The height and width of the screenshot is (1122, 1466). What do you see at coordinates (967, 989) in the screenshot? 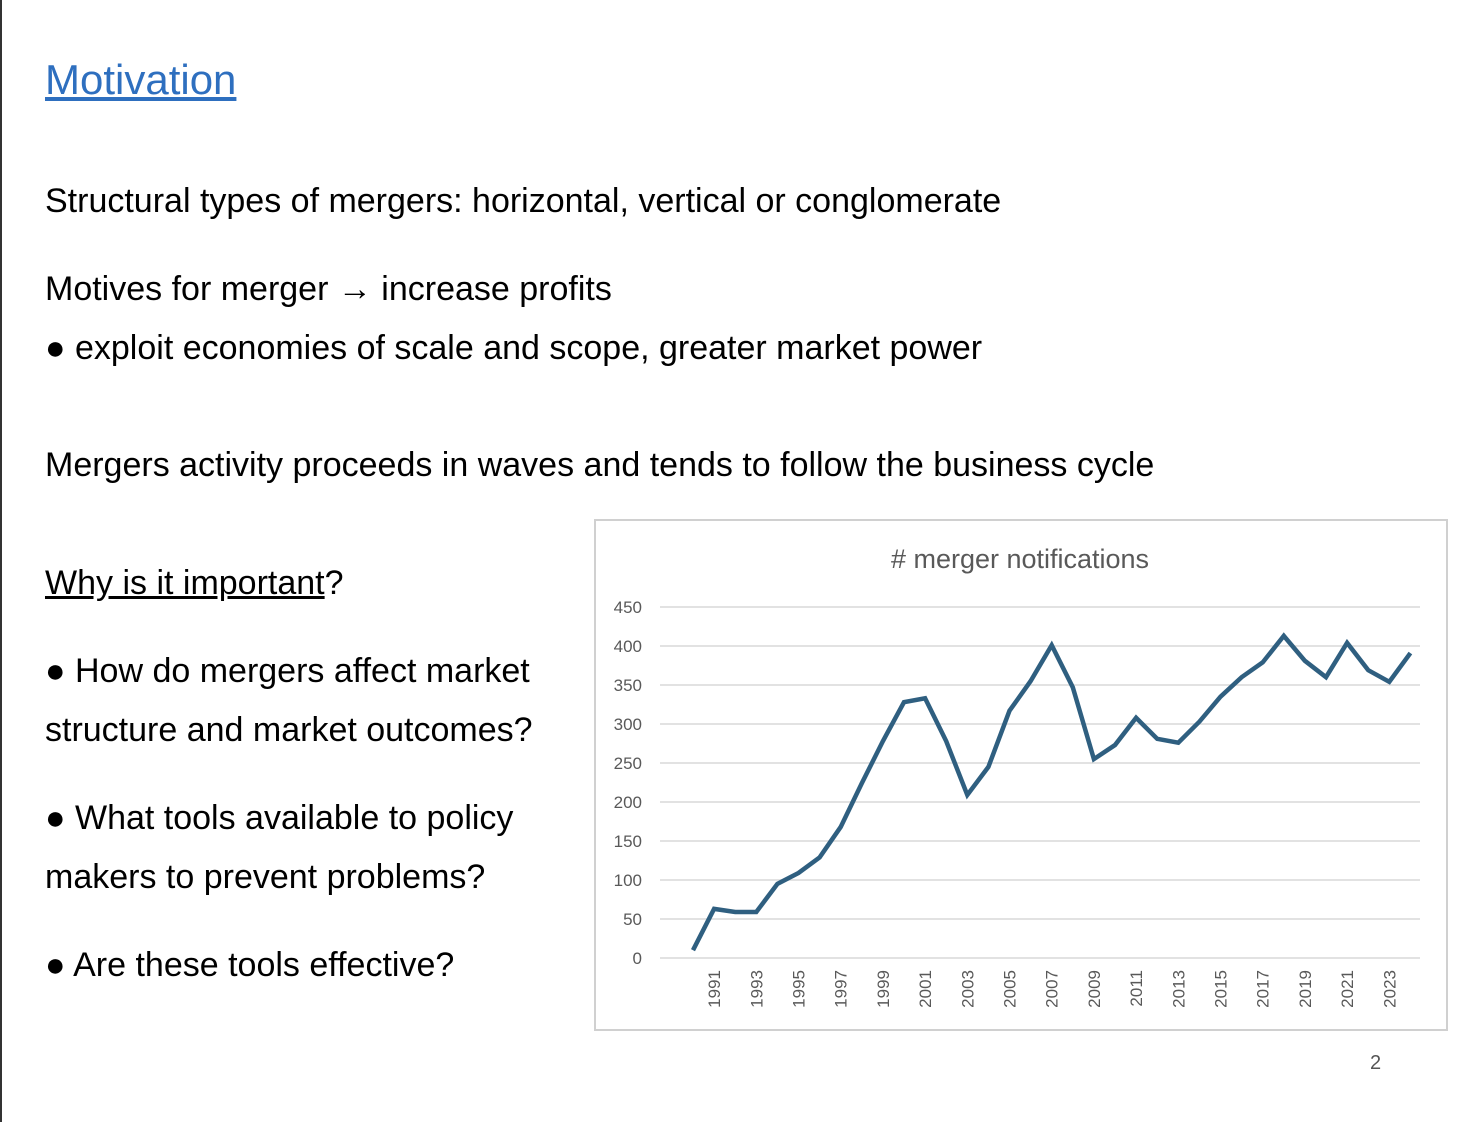
I see `x-tick-label: 2003` at bounding box center [967, 989].